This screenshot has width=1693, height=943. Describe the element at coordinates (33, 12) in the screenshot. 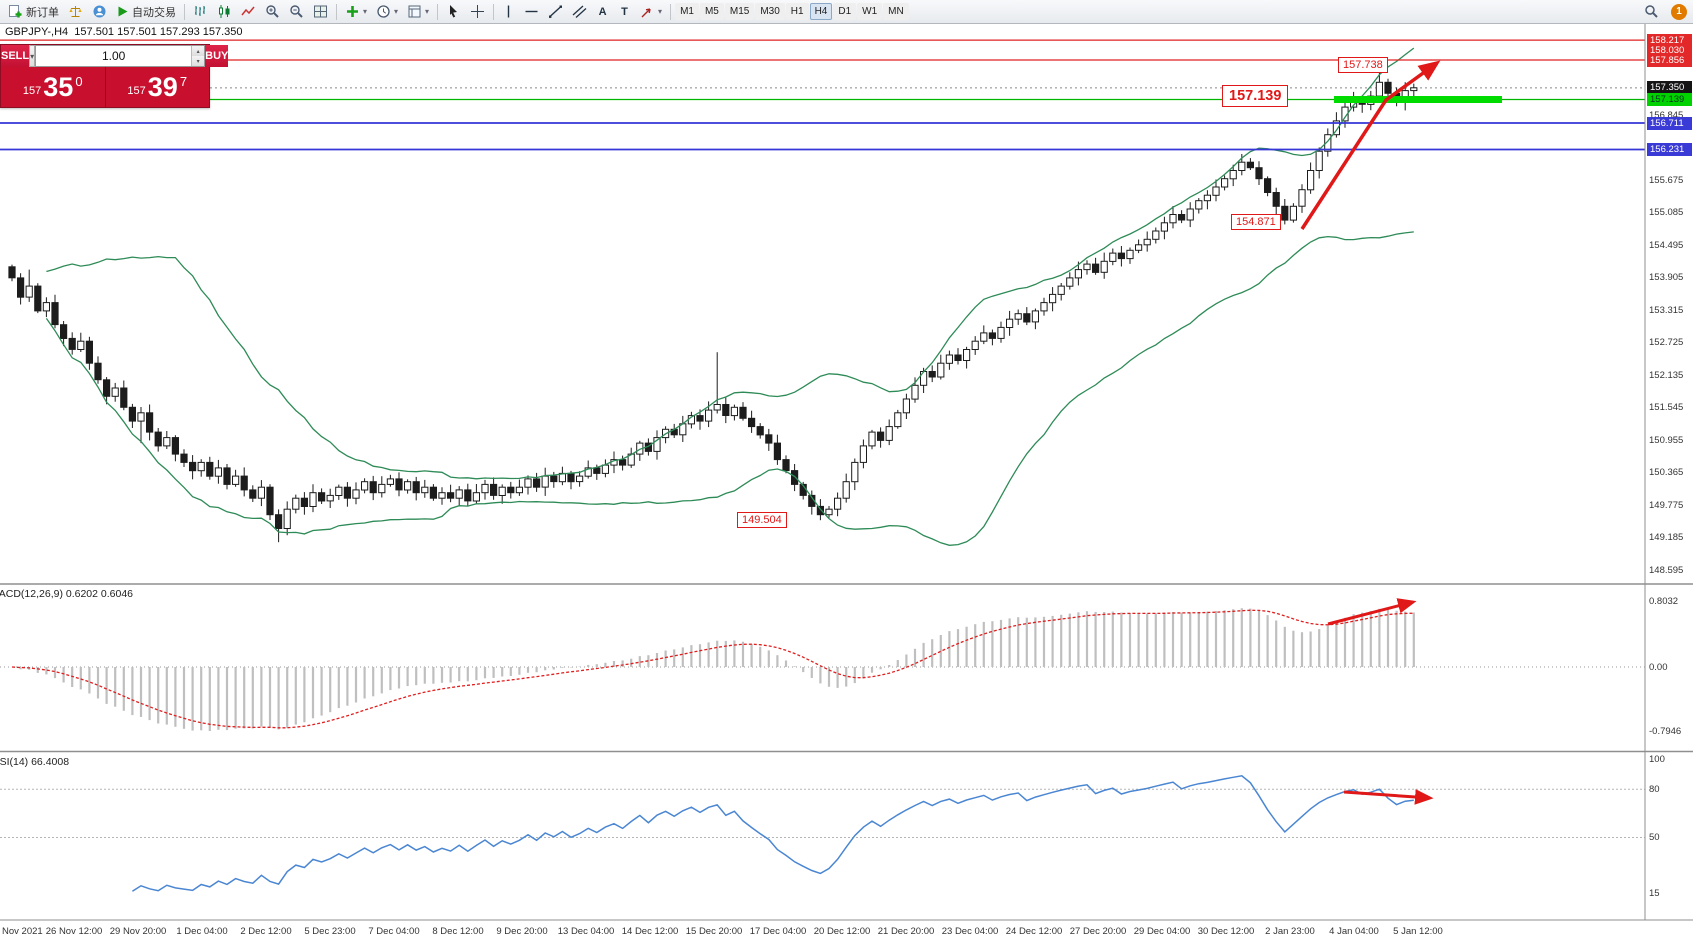

I see `new-order-button: 新订单` at that location.